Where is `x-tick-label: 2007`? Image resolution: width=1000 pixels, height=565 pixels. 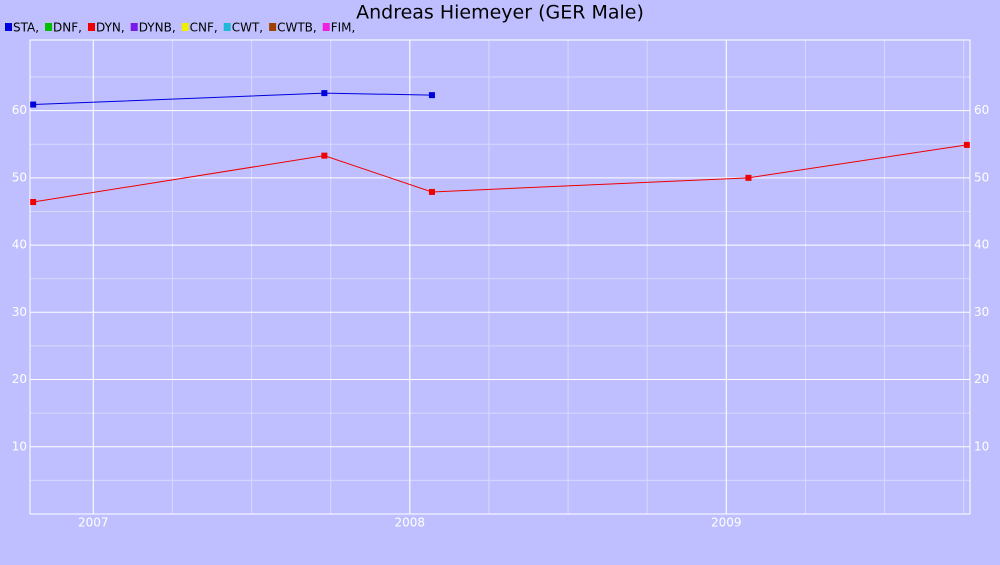
x-tick-label: 2007 is located at coordinates (93, 523).